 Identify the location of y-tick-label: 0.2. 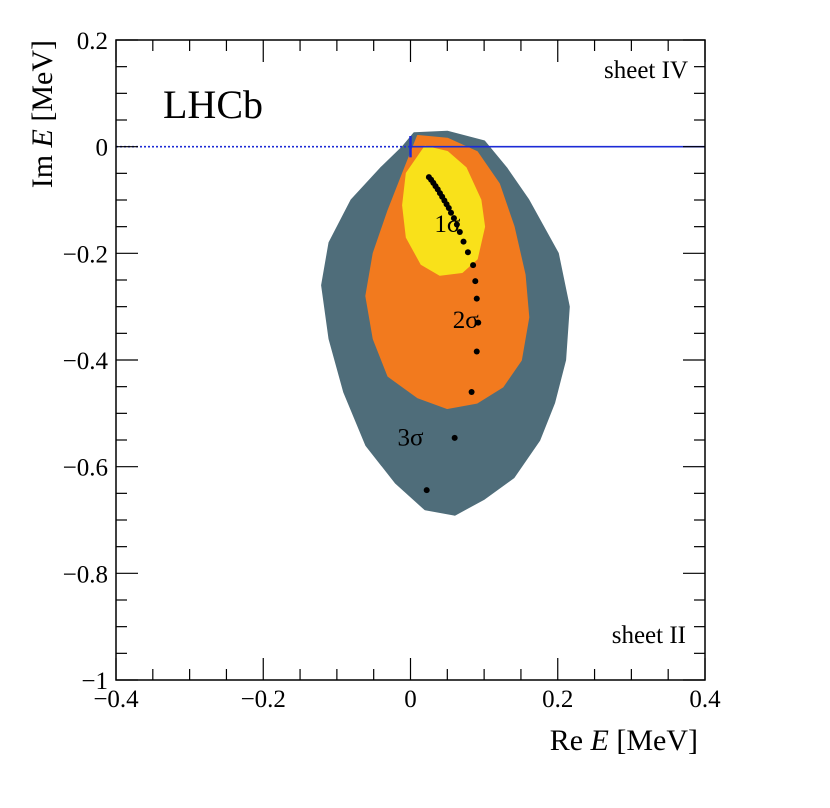
(92, 41).